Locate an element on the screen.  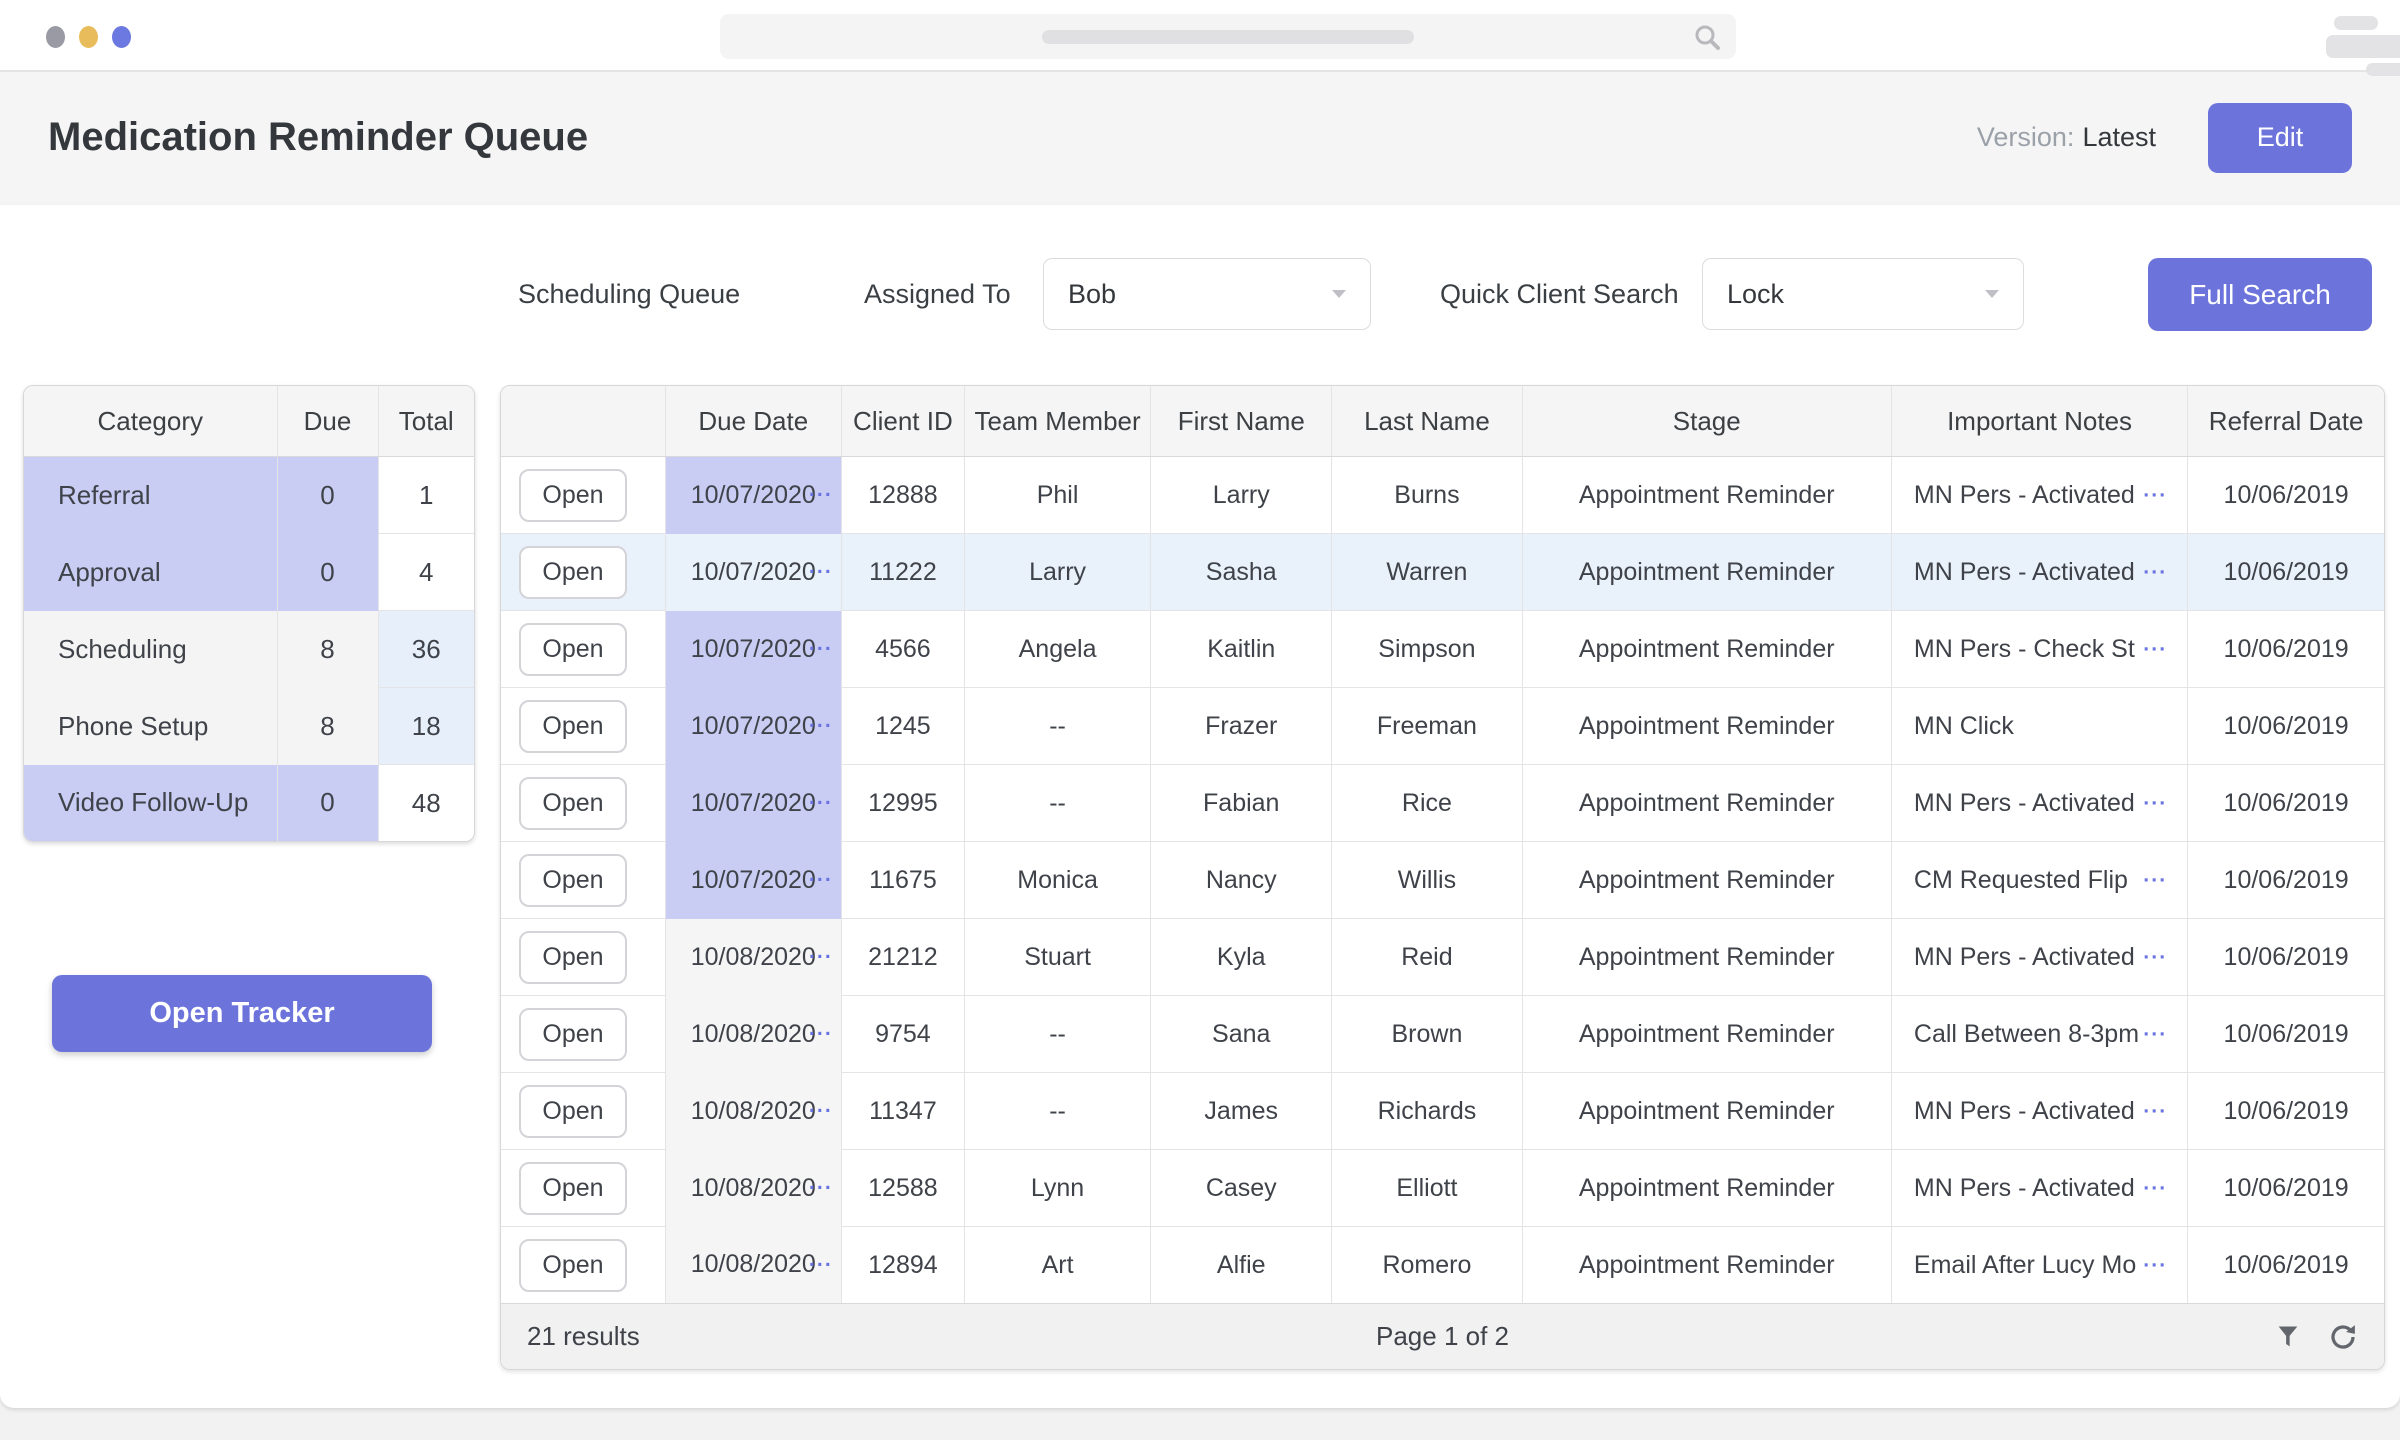
quick-client-search-label: Quick Client Search is located at coordinates (1559, 294).